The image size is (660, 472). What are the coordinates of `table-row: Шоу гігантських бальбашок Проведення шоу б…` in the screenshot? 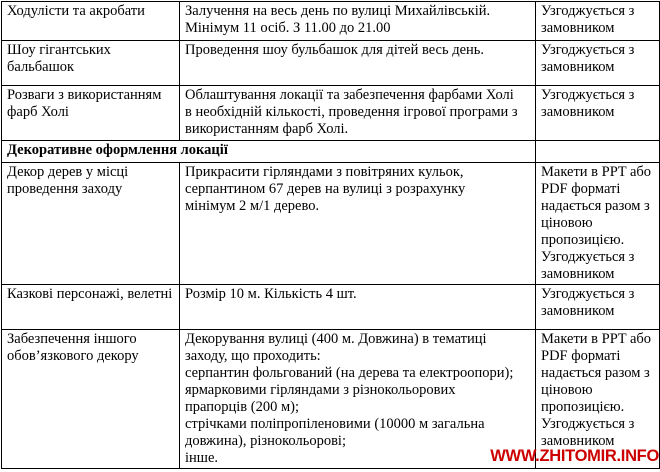 It's located at (330, 63).